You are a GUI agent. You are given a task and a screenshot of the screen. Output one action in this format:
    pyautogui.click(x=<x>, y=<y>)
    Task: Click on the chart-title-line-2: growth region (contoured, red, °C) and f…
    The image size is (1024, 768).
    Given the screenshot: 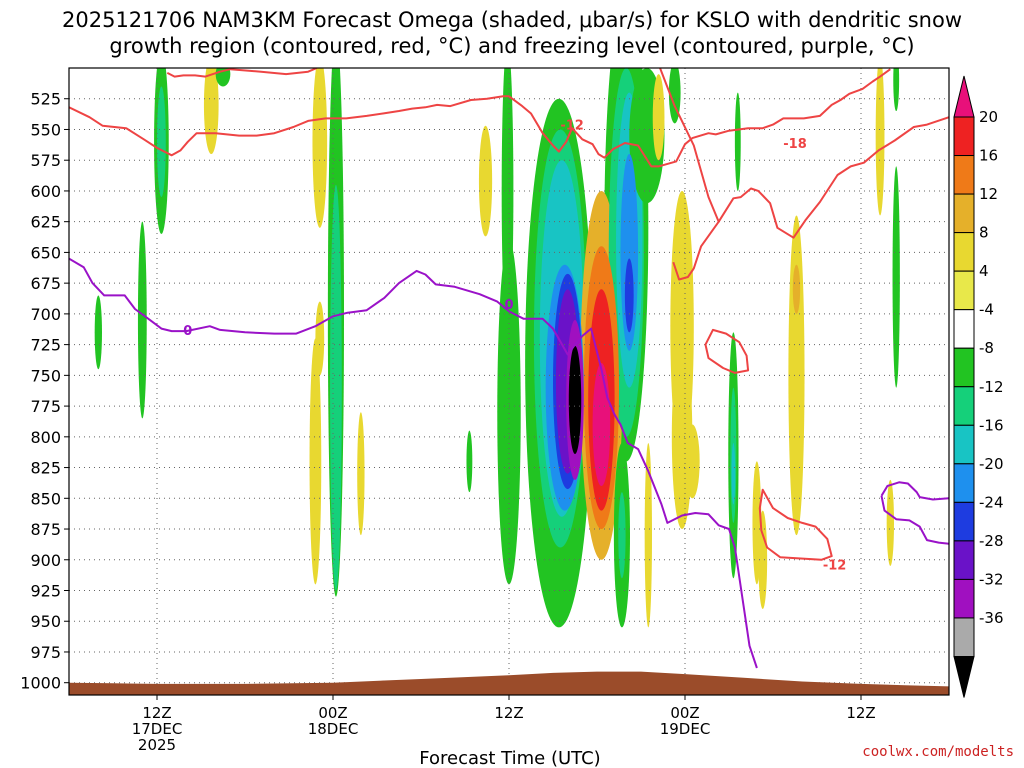 What is the action you would take?
    pyautogui.click(x=511, y=46)
    